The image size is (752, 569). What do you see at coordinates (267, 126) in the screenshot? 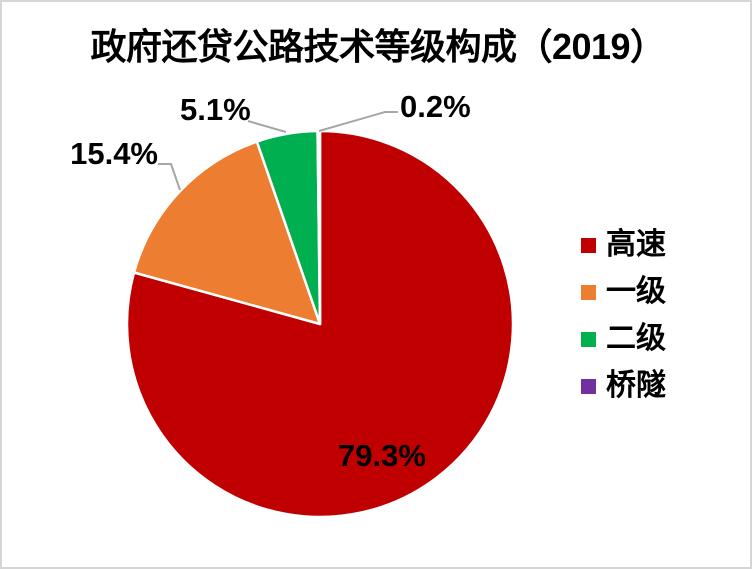
I see `leader-line-second-class` at bounding box center [267, 126].